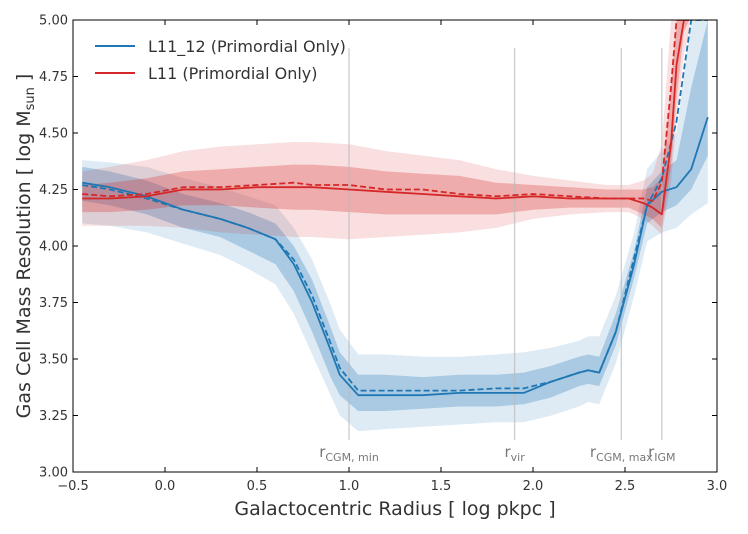 The height and width of the screenshot is (534, 748). Describe the element at coordinates (53, 21) in the screenshot. I see `y-tick-label-8: 5.00` at that location.